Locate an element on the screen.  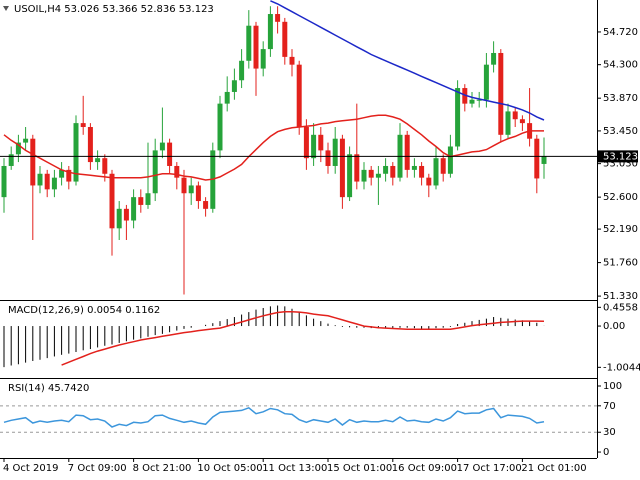
y-tick-label: 53.870 is located at coordinates (620, 98).